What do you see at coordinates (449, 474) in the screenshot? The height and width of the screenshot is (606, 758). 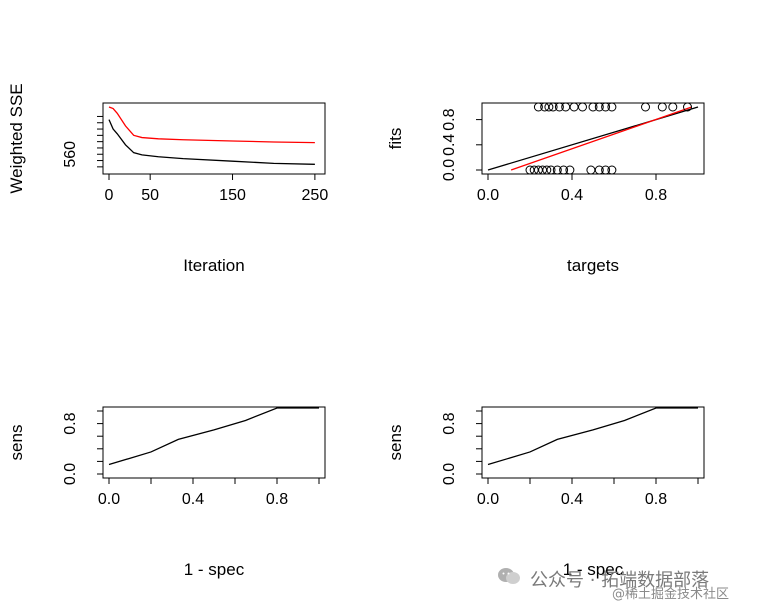 I see `roc2-y-tick-label: 0.0` at bounding box center [449, 474].